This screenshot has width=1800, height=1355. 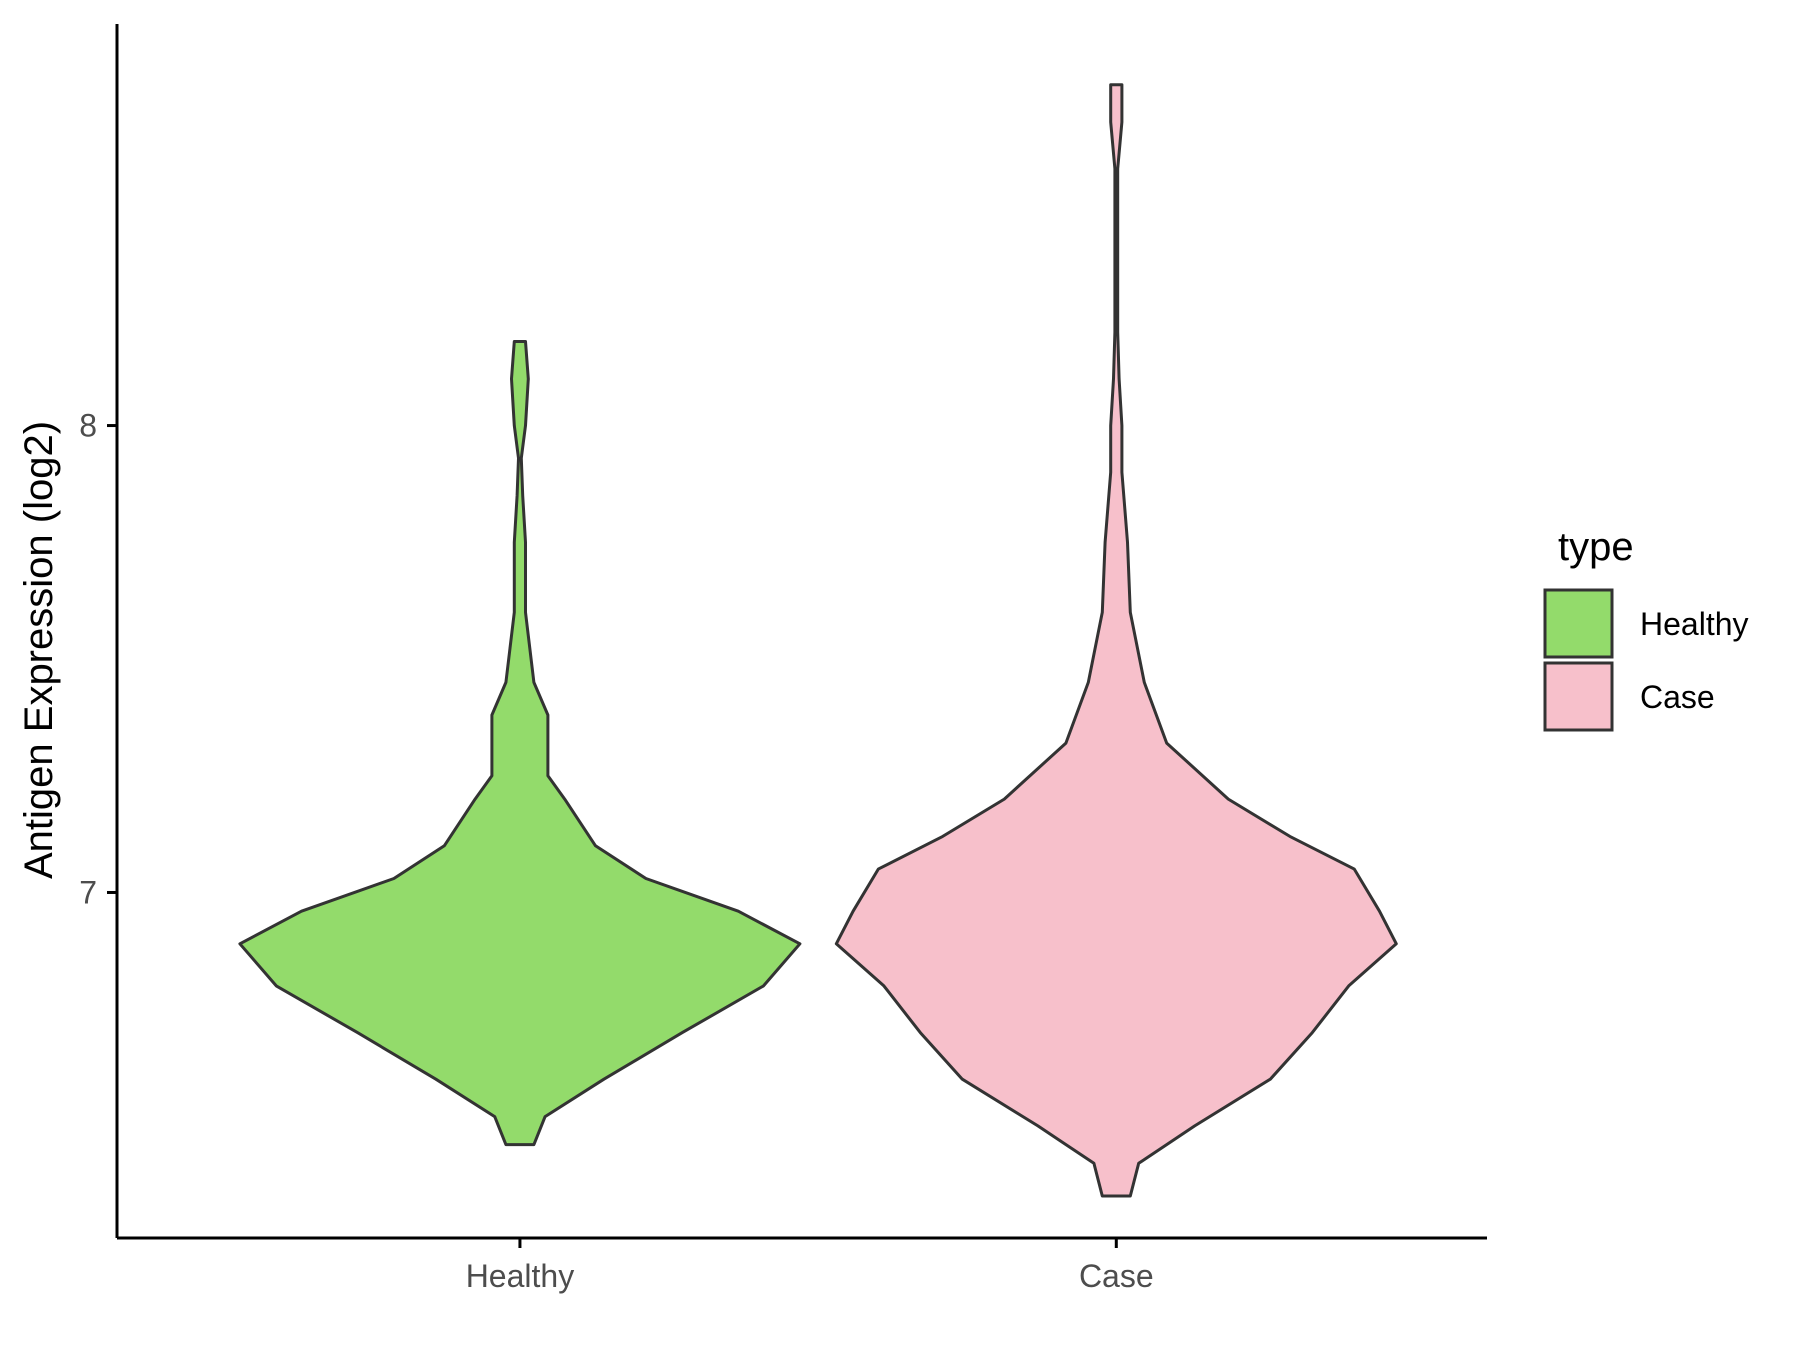 I want to click on x-tick-label-case: Case, so click(x=1116, y=1276).